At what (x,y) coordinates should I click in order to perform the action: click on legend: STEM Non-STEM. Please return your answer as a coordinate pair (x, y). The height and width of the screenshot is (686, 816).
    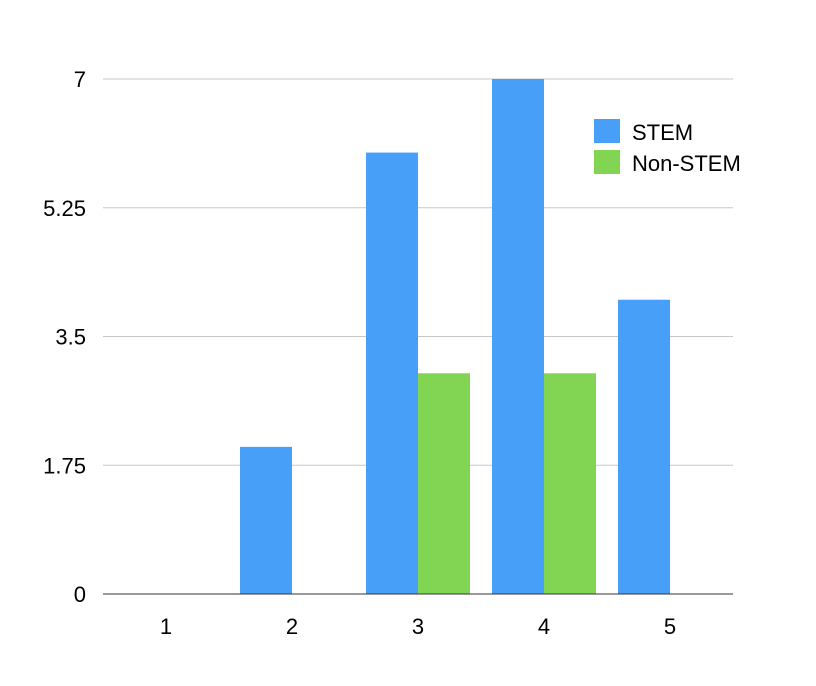
    Looking at the image, I should click on (667, 147).